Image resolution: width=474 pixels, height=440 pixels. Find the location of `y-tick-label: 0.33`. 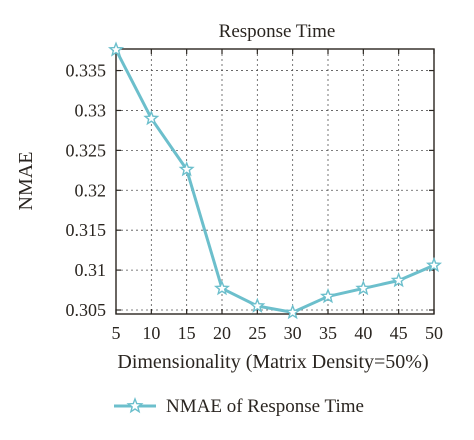

y-tick-label: 0.33 is located at coordinates (91, 110).